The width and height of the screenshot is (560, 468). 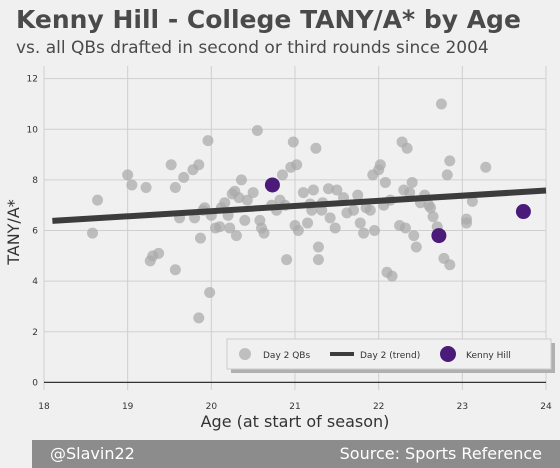 I want to click on y-tick-label: 0, so click(x=35, y=383).